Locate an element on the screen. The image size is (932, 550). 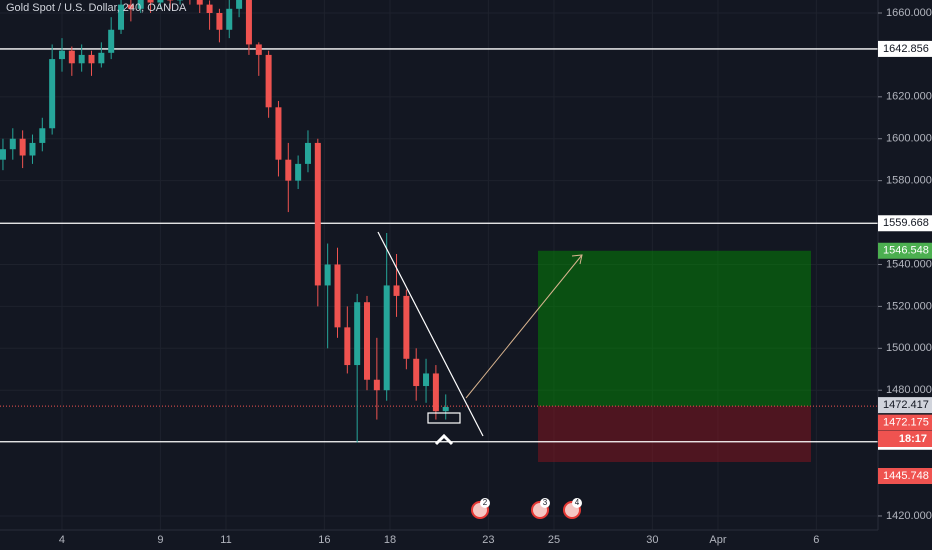
price-label: 1642.856 is located at coordinates (906, 49).